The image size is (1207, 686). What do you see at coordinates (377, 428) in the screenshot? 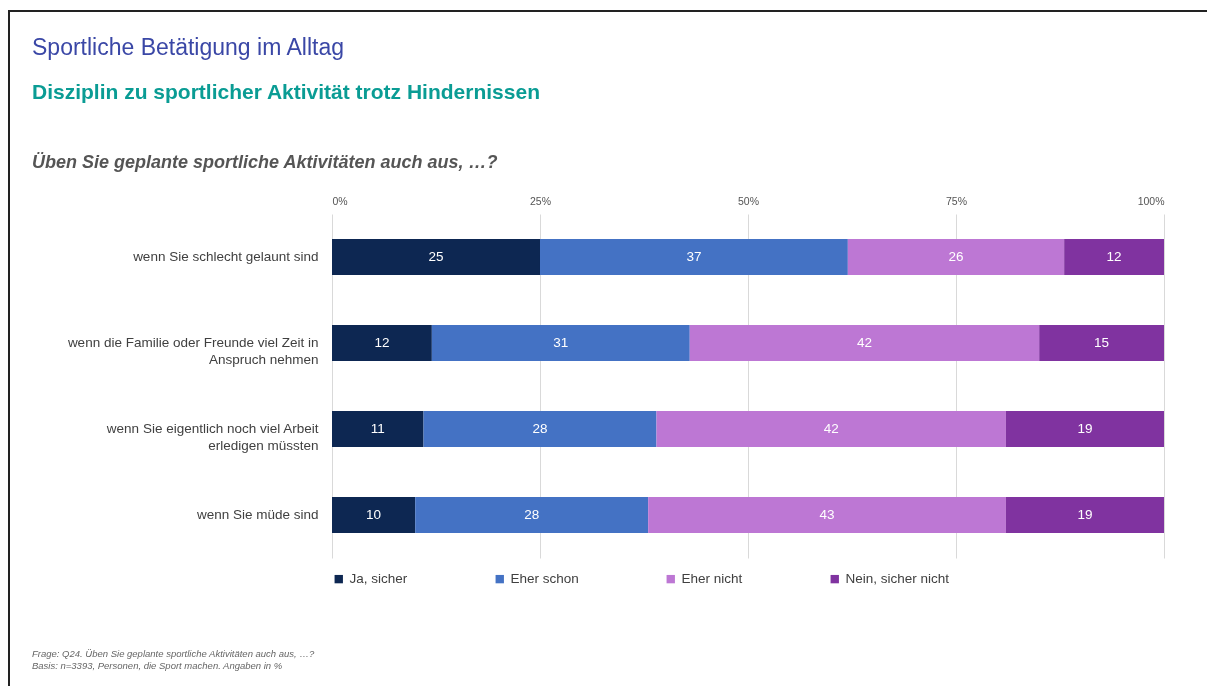
I see `data-label: 11` at bounding box center [377, 428].